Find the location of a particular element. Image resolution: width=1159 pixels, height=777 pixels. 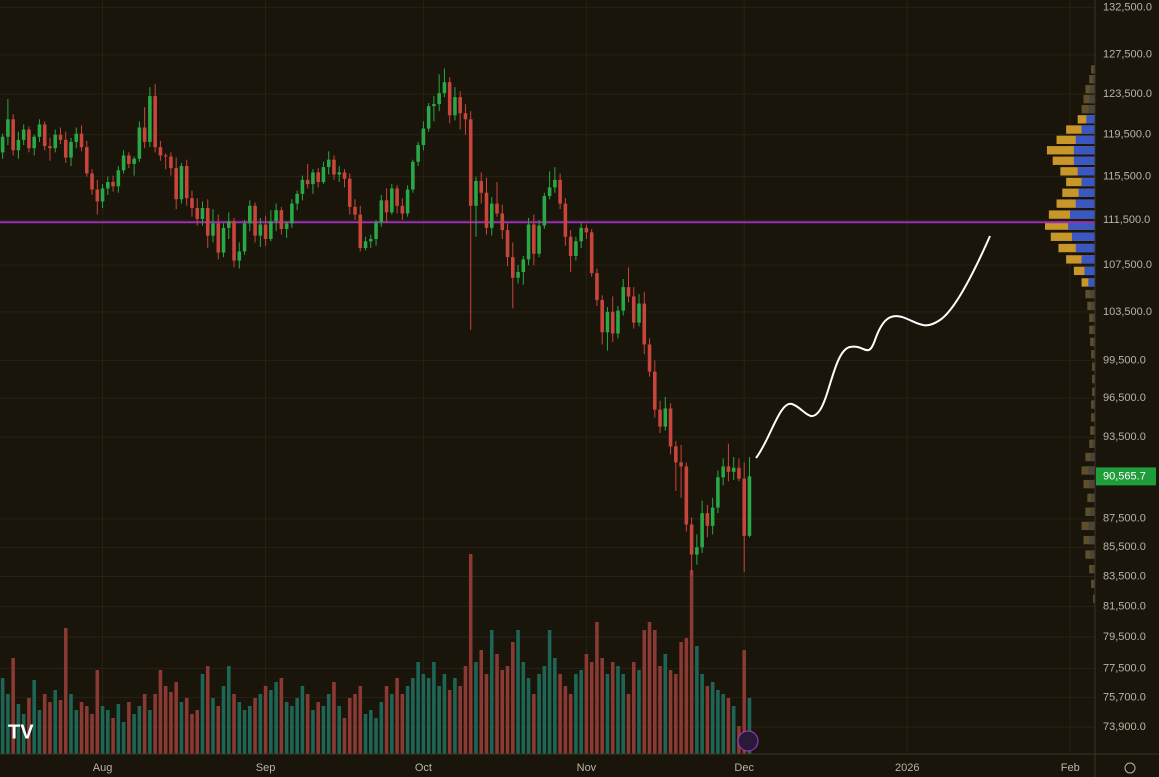

y-tick-label: 99,500.0 is located at coordinates (1124, 360).